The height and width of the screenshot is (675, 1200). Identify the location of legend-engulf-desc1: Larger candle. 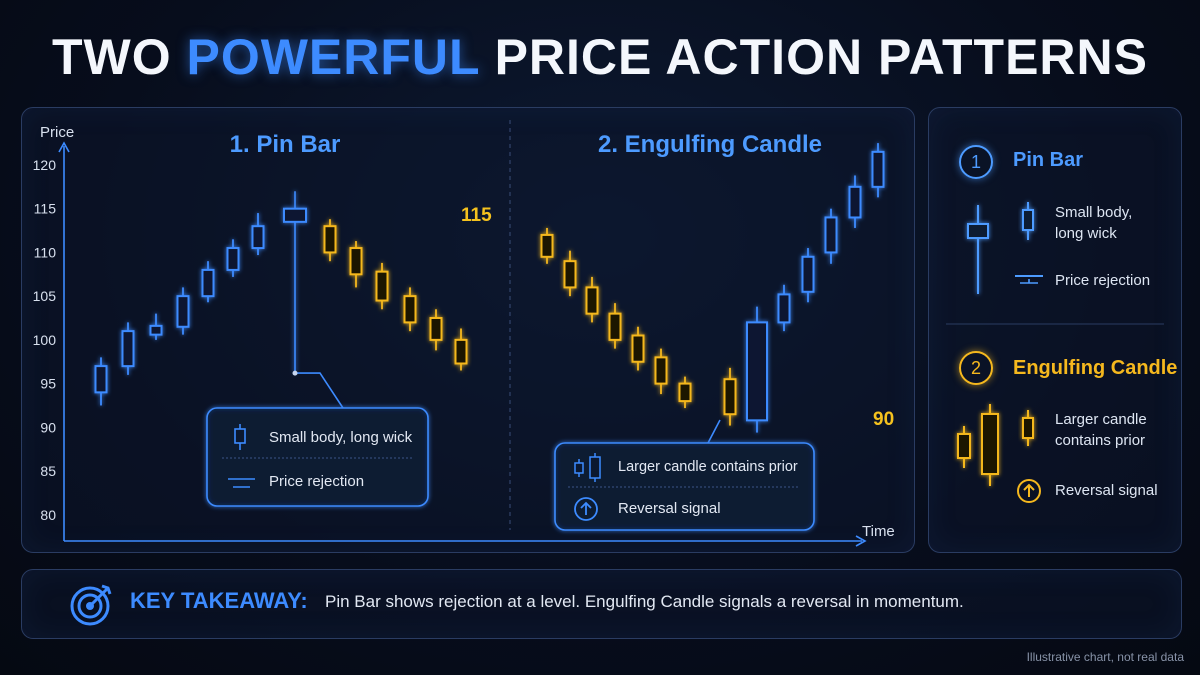
(1101, 419).